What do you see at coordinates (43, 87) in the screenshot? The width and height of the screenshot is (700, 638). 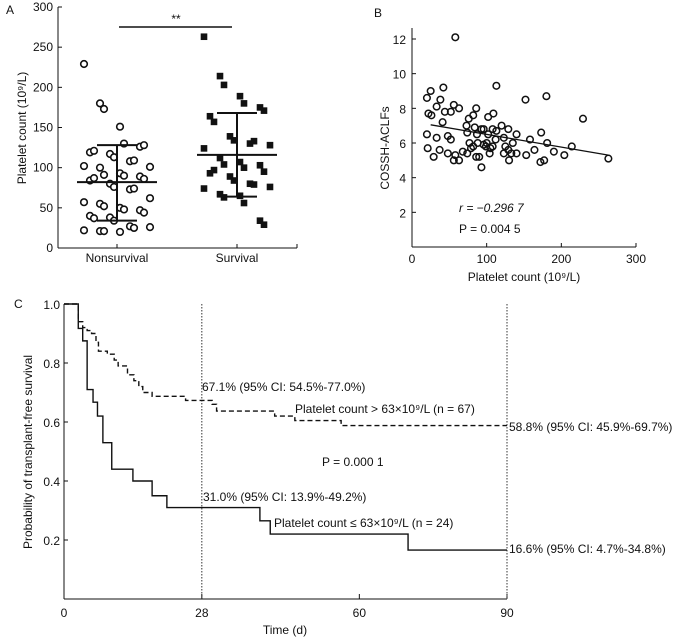 I see `panel-a-ytick-label: 200` at bounding box center [43, 87].